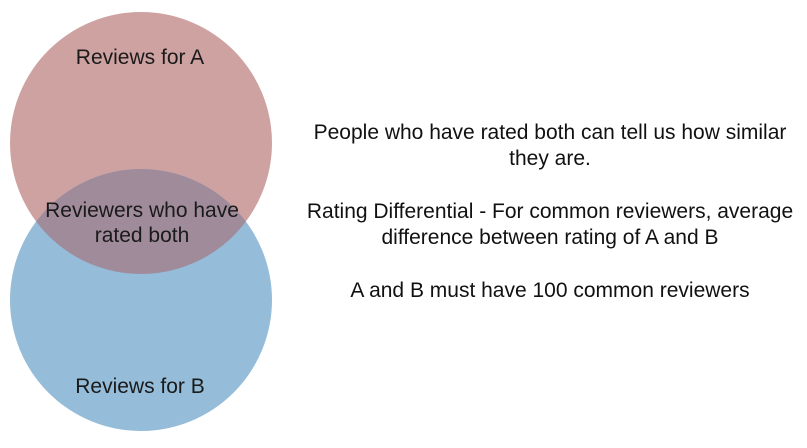 The width and height of the screenshot is (807, 448). I want to click on set-a-label: Reviews for A, so click(140, 57).